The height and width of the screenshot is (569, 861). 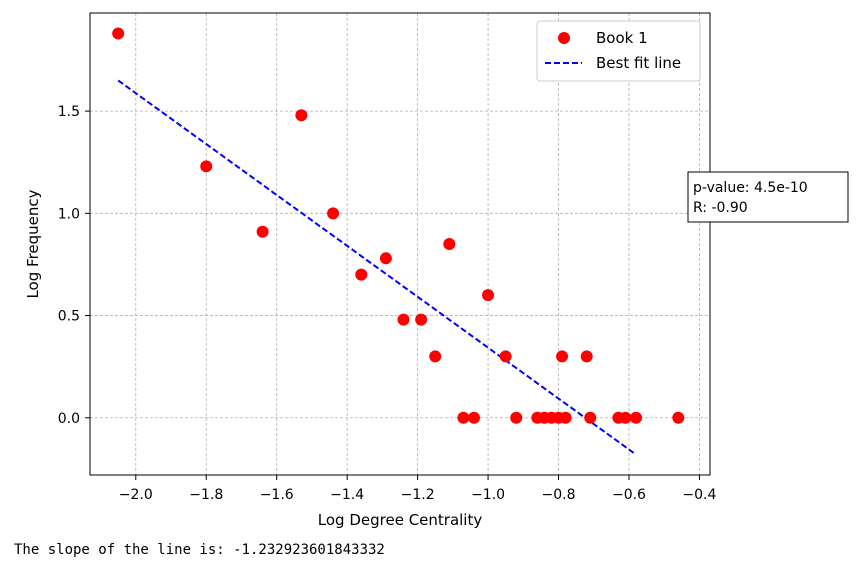 What do you see at coordinates (720, 208) in the screenshot?
I see `r-value-text: R: -0.90` at bounding box center [720, 208].